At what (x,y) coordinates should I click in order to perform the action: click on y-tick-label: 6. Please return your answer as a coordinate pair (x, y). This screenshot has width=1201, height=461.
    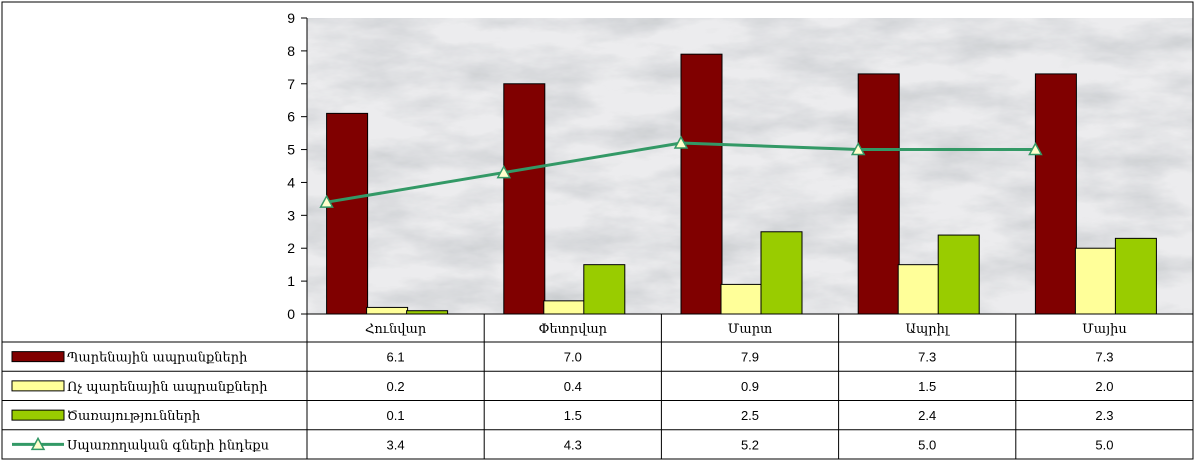
    Looking at the image, I should click on (291, 117).